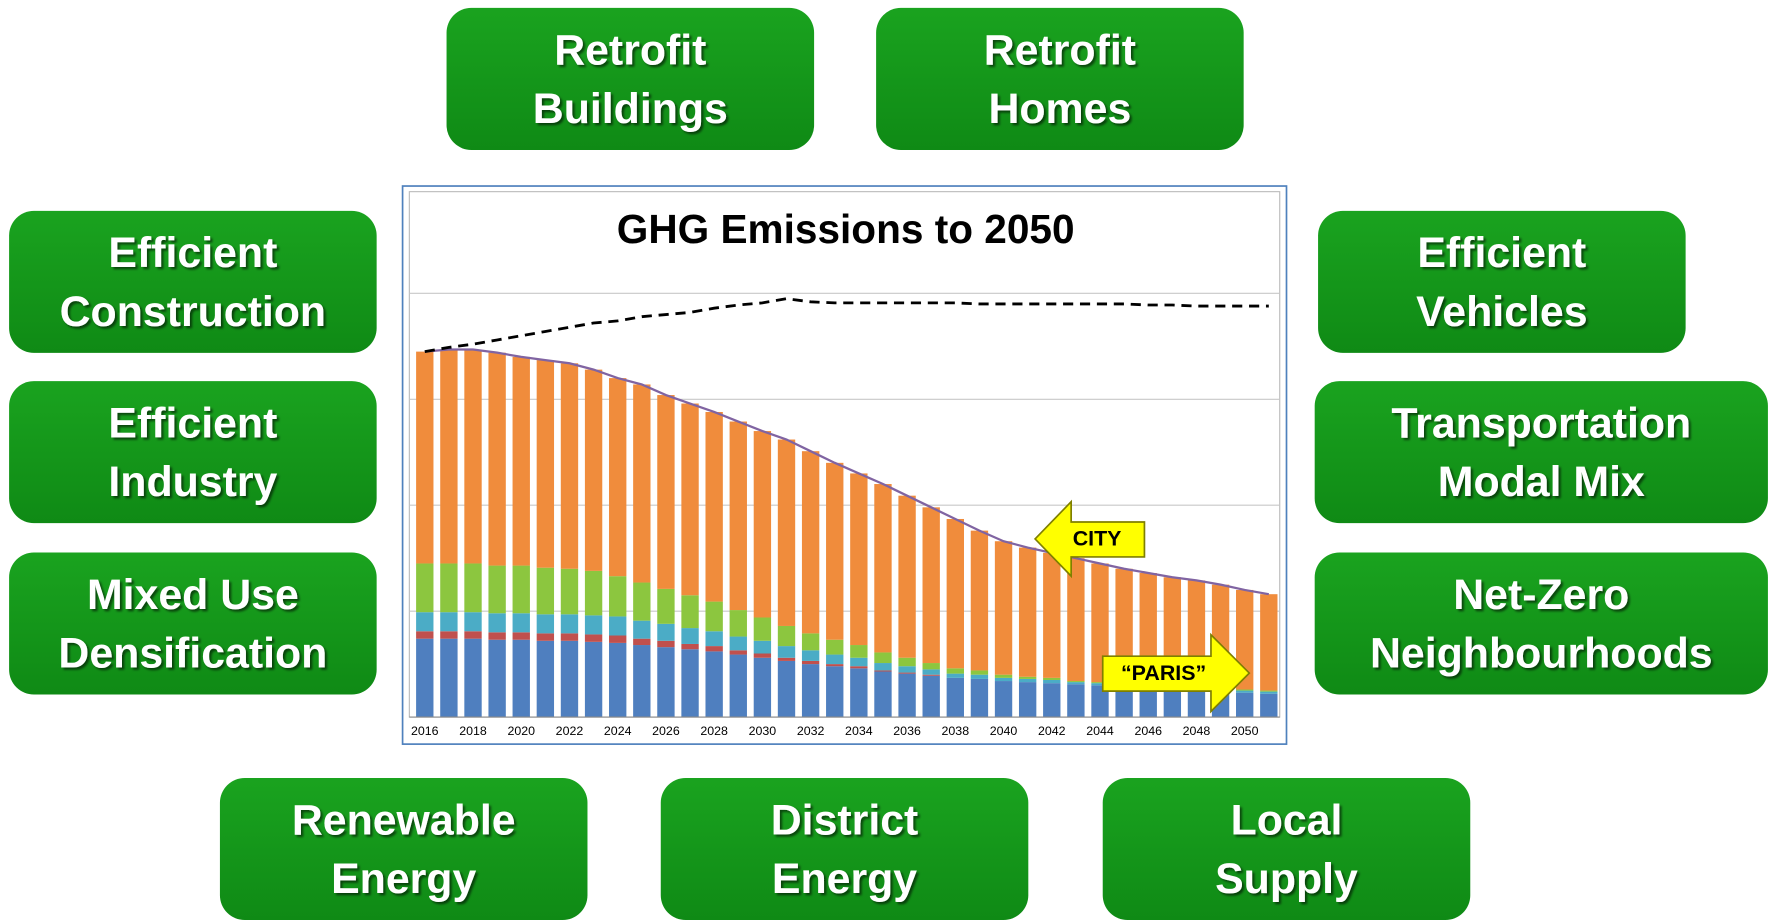 Image resolution: width=1768 pixels, height=920 pixels. Describe the element at coordinates (666, 731) in the screenshot. I see `x-tick-label: 2026` at that location.